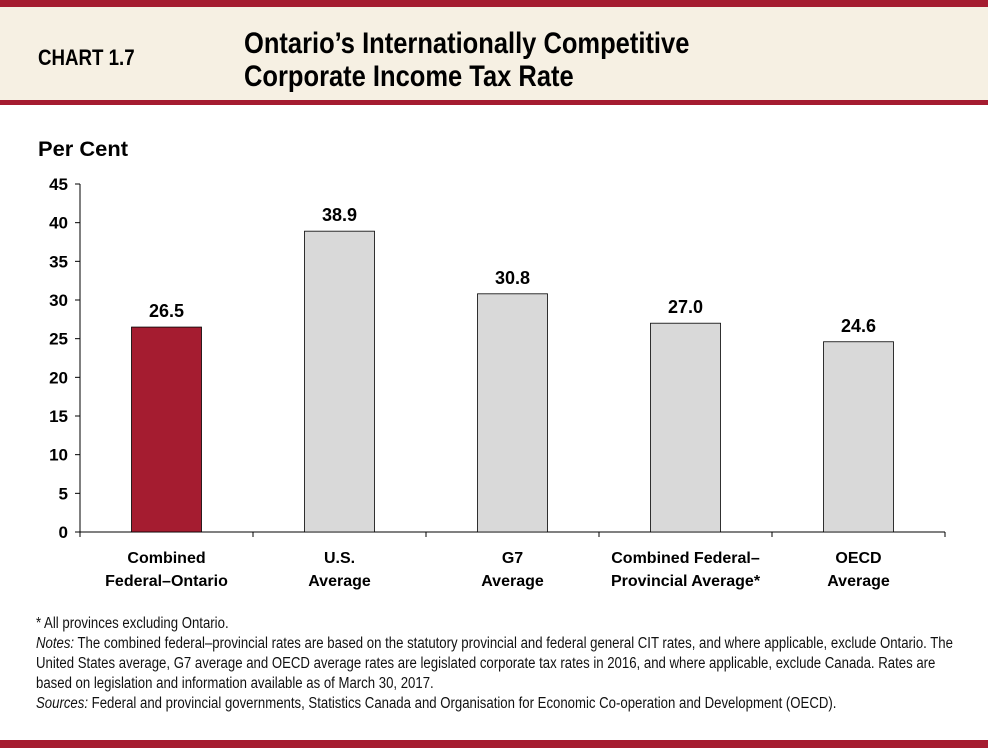  Describe the element at coordinates (83, 149) in the screenshot. I see `y-axis-label: Per Cent` at that location.